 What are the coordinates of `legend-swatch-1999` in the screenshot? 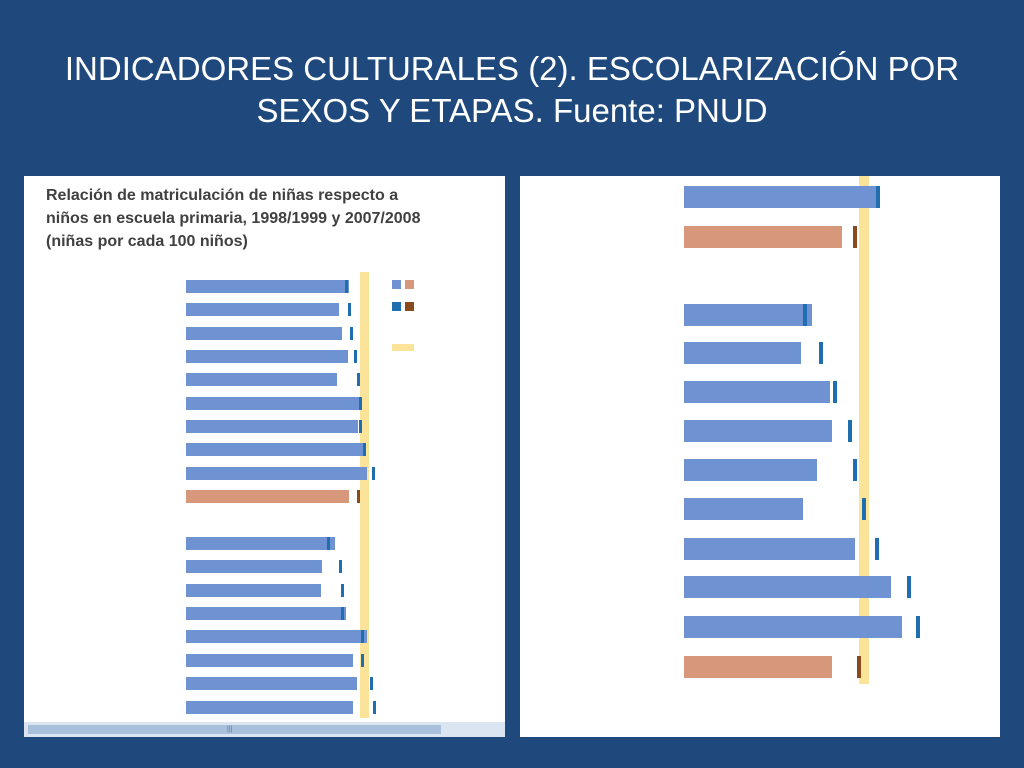 It's located at (396, 284).